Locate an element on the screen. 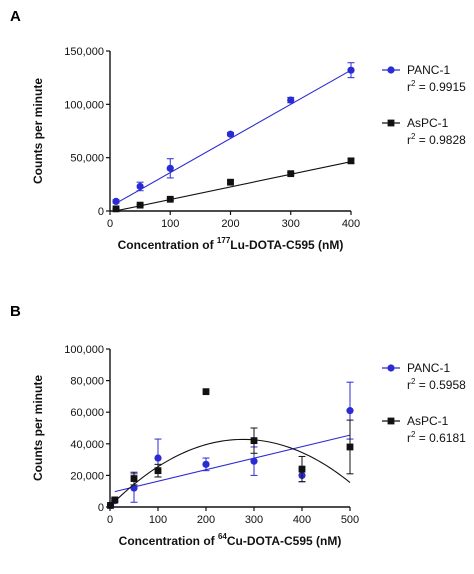 The height and width of the screenshot is (574, 474). y-tick-label: 40,000 is located at coordinates (87, 445).